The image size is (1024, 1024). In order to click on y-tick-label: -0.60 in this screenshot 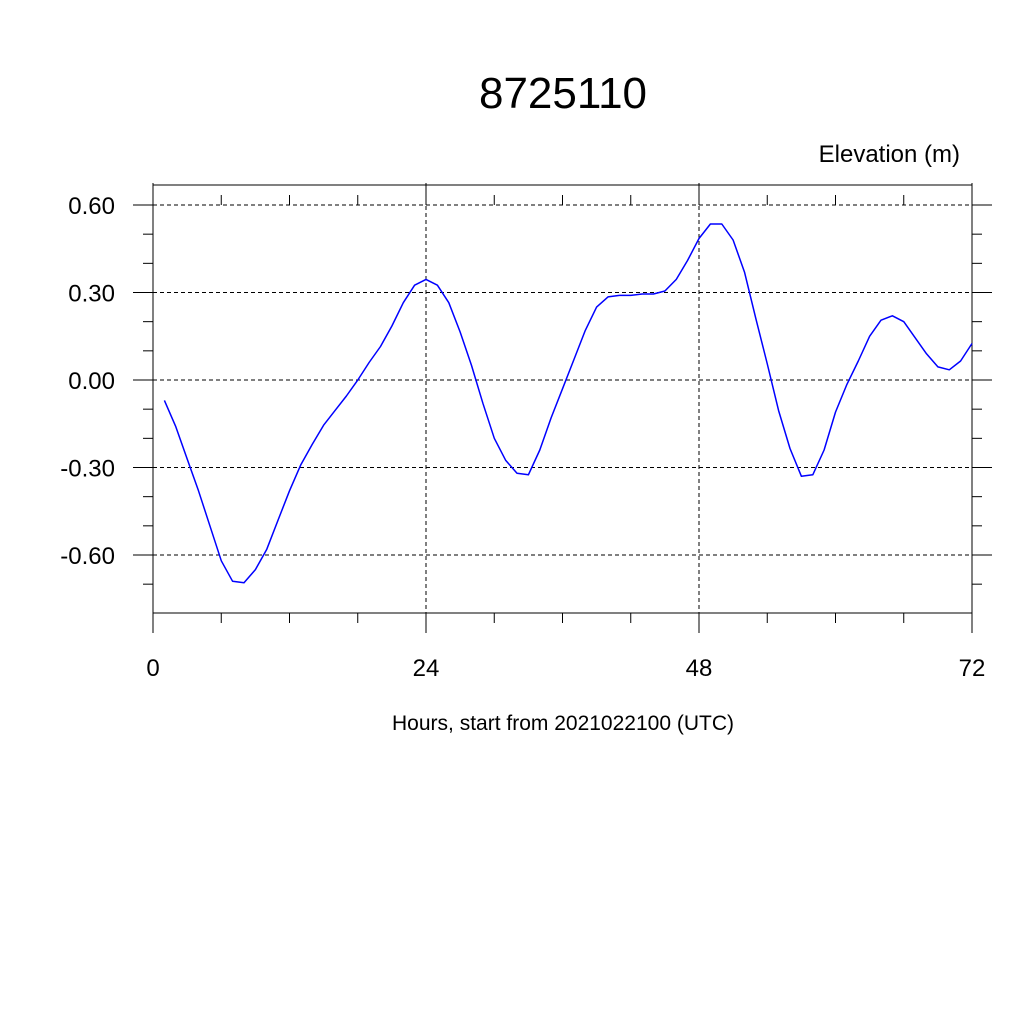, I will do `click(87, 556)`.